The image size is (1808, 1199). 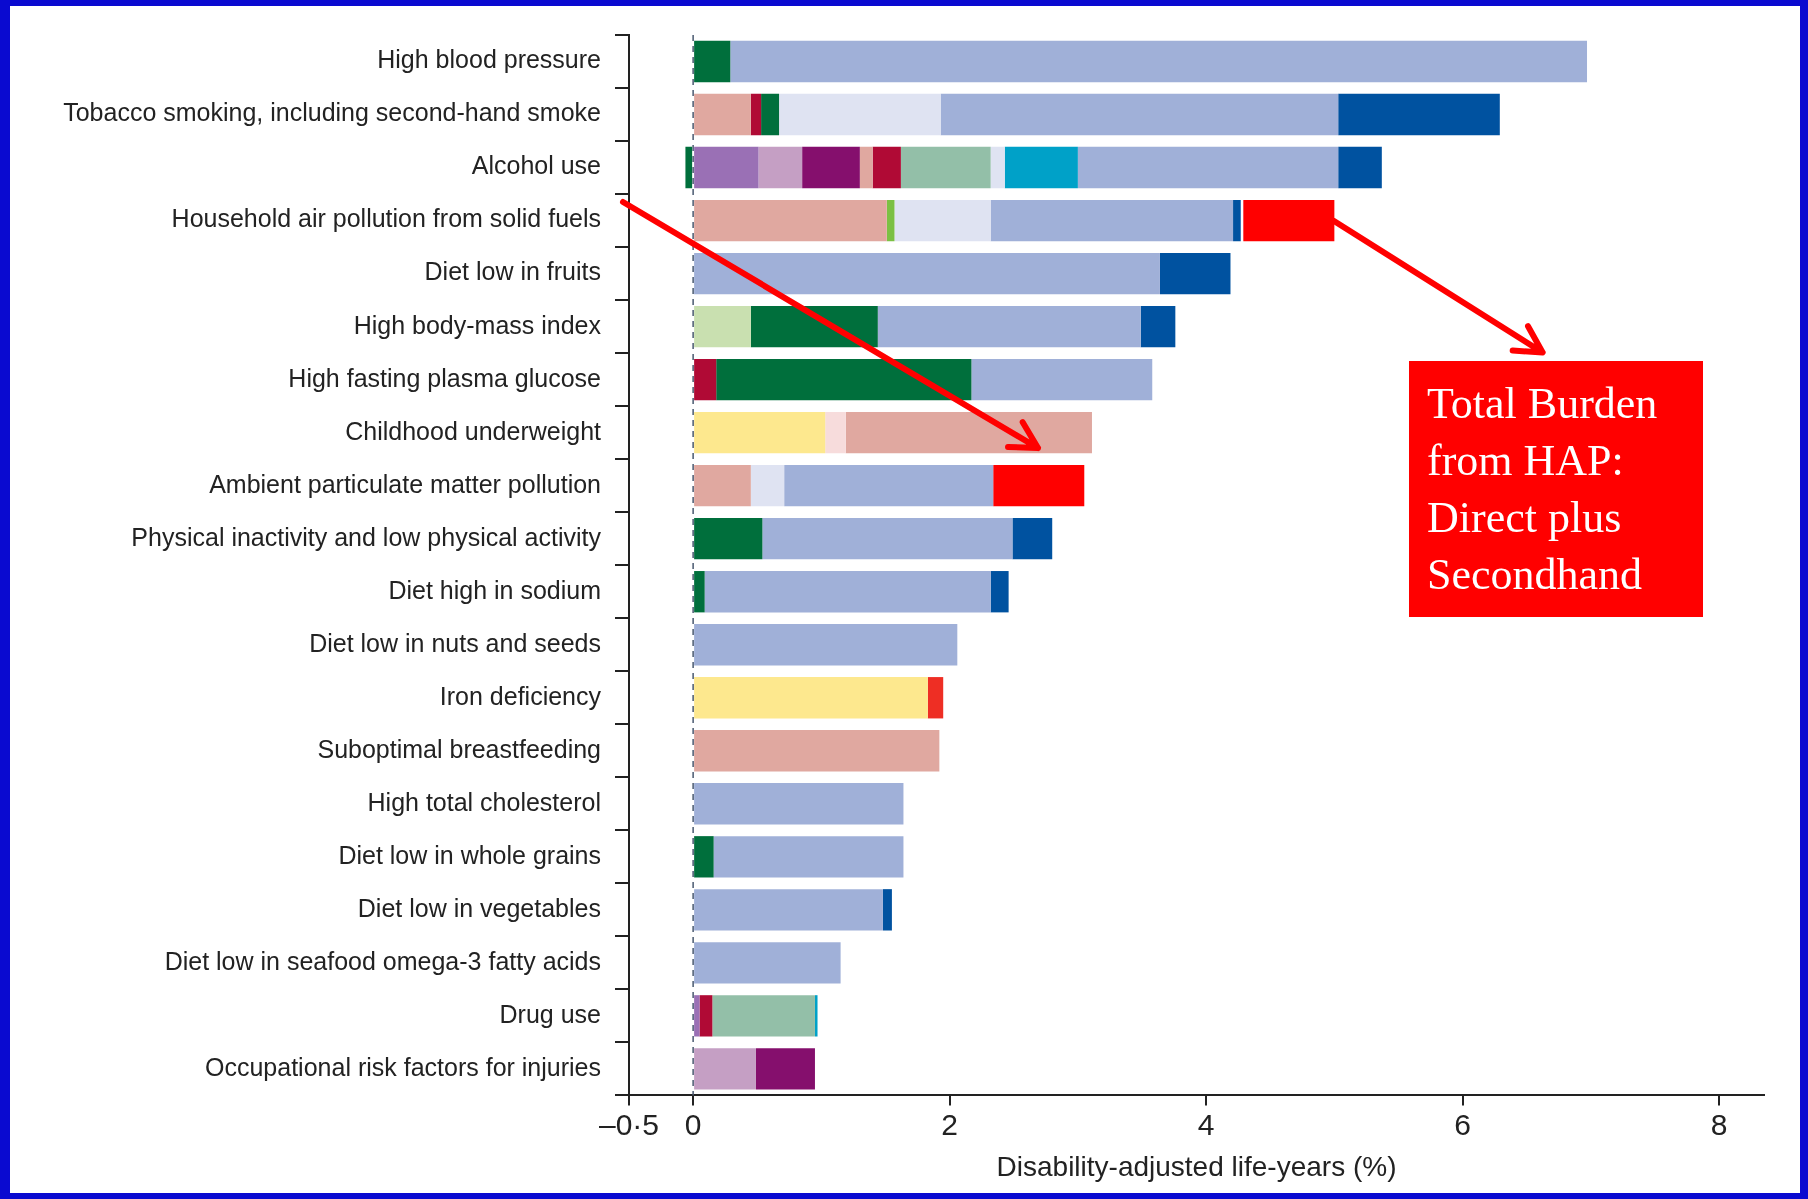 I want to click on y-tick-label: High blood pressure, so click(x=489, y=59).